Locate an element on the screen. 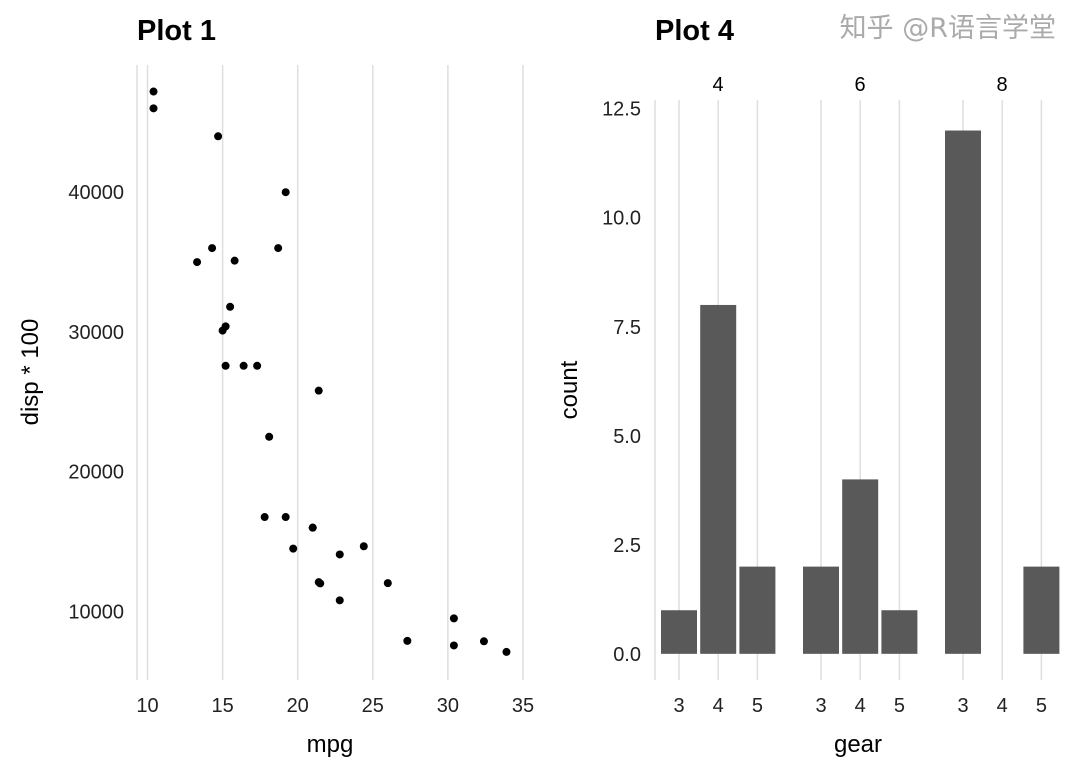 This screenshot has width=1080, height=771. plot1-y-label: disp * 100 is located at coordinates (30, 372).